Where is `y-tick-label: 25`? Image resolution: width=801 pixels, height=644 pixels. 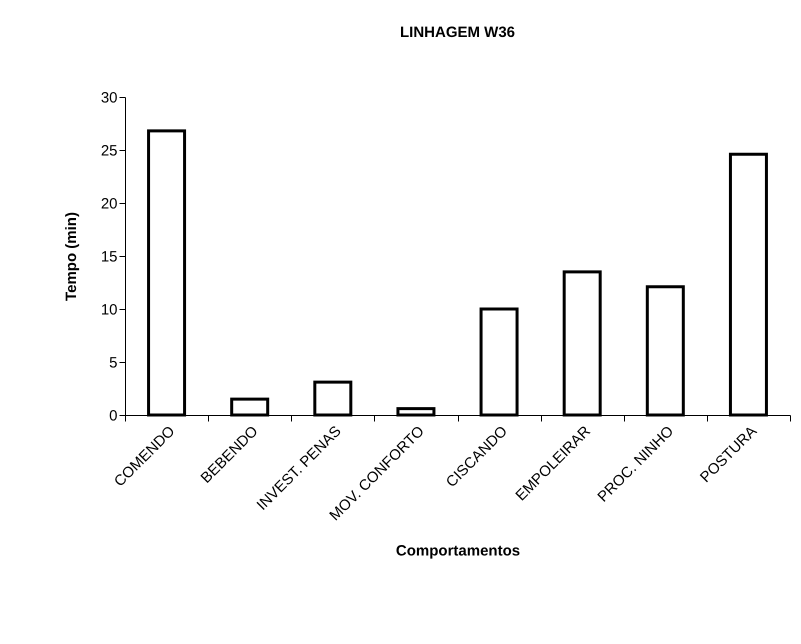
y-tick-label: 25 is located at coordinates (109, 151).